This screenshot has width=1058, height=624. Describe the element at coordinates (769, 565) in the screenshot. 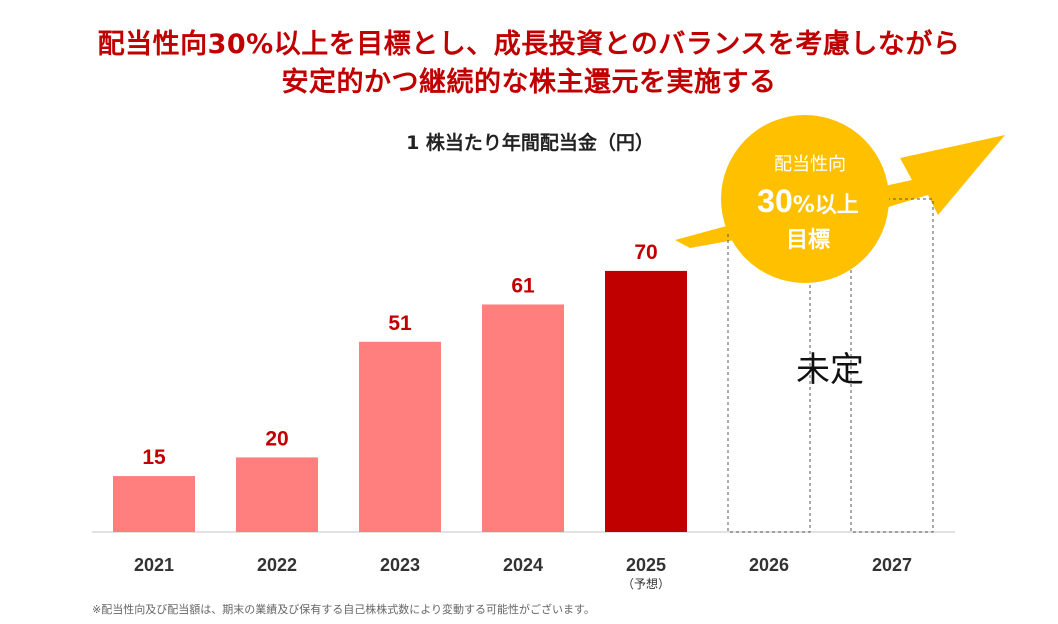

I see `tick-label-2026: 2026` at that location.